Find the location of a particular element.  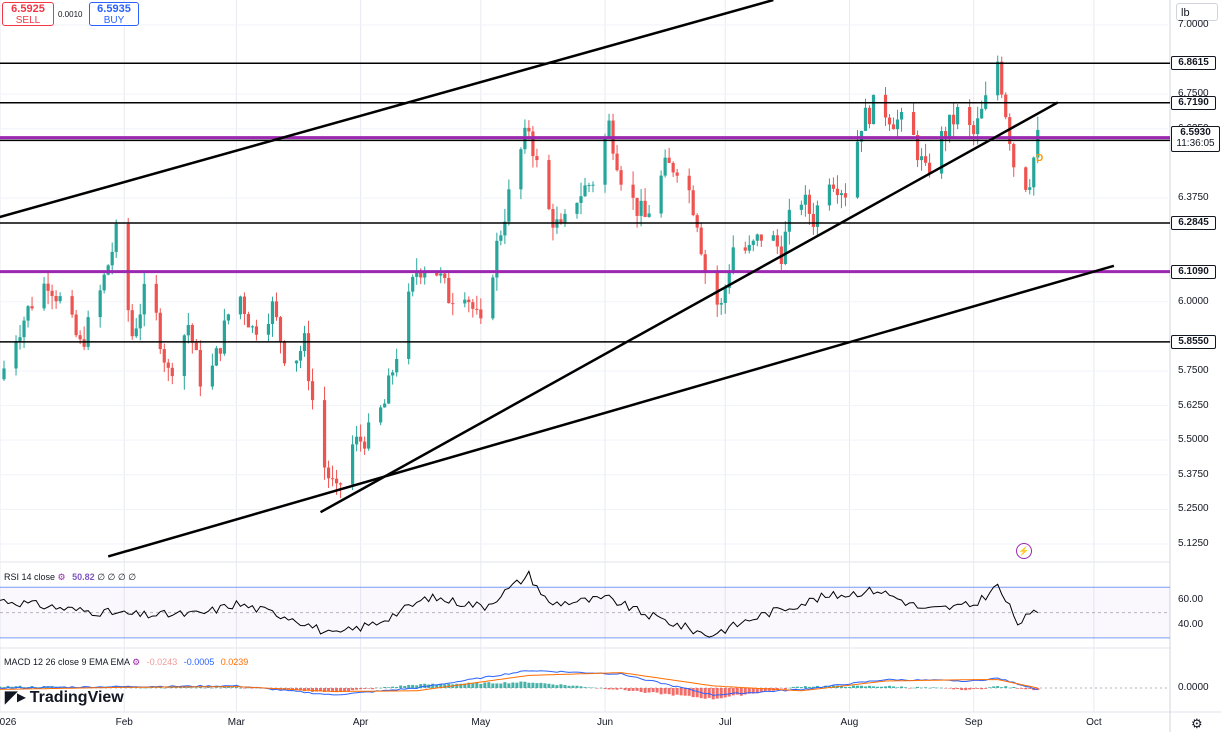

buy-button: 6.5935 BUY is located at coordinates (114, 14).